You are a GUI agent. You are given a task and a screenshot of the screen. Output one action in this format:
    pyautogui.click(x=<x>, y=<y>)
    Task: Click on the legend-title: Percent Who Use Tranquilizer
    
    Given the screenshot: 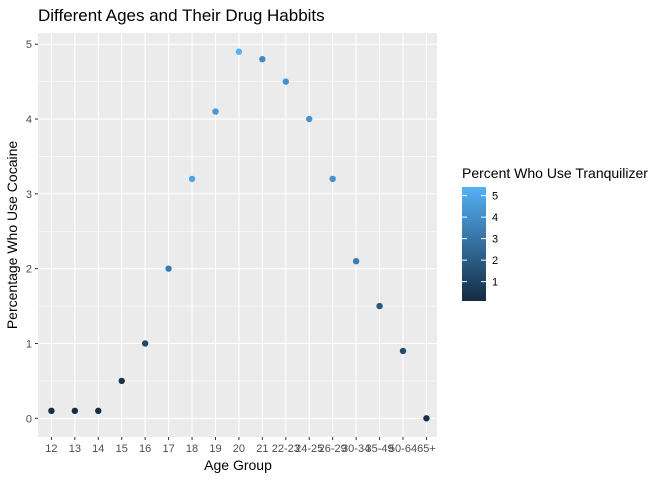 What is the action you would take?
    pyautogui.click(x=555, y=173)
    